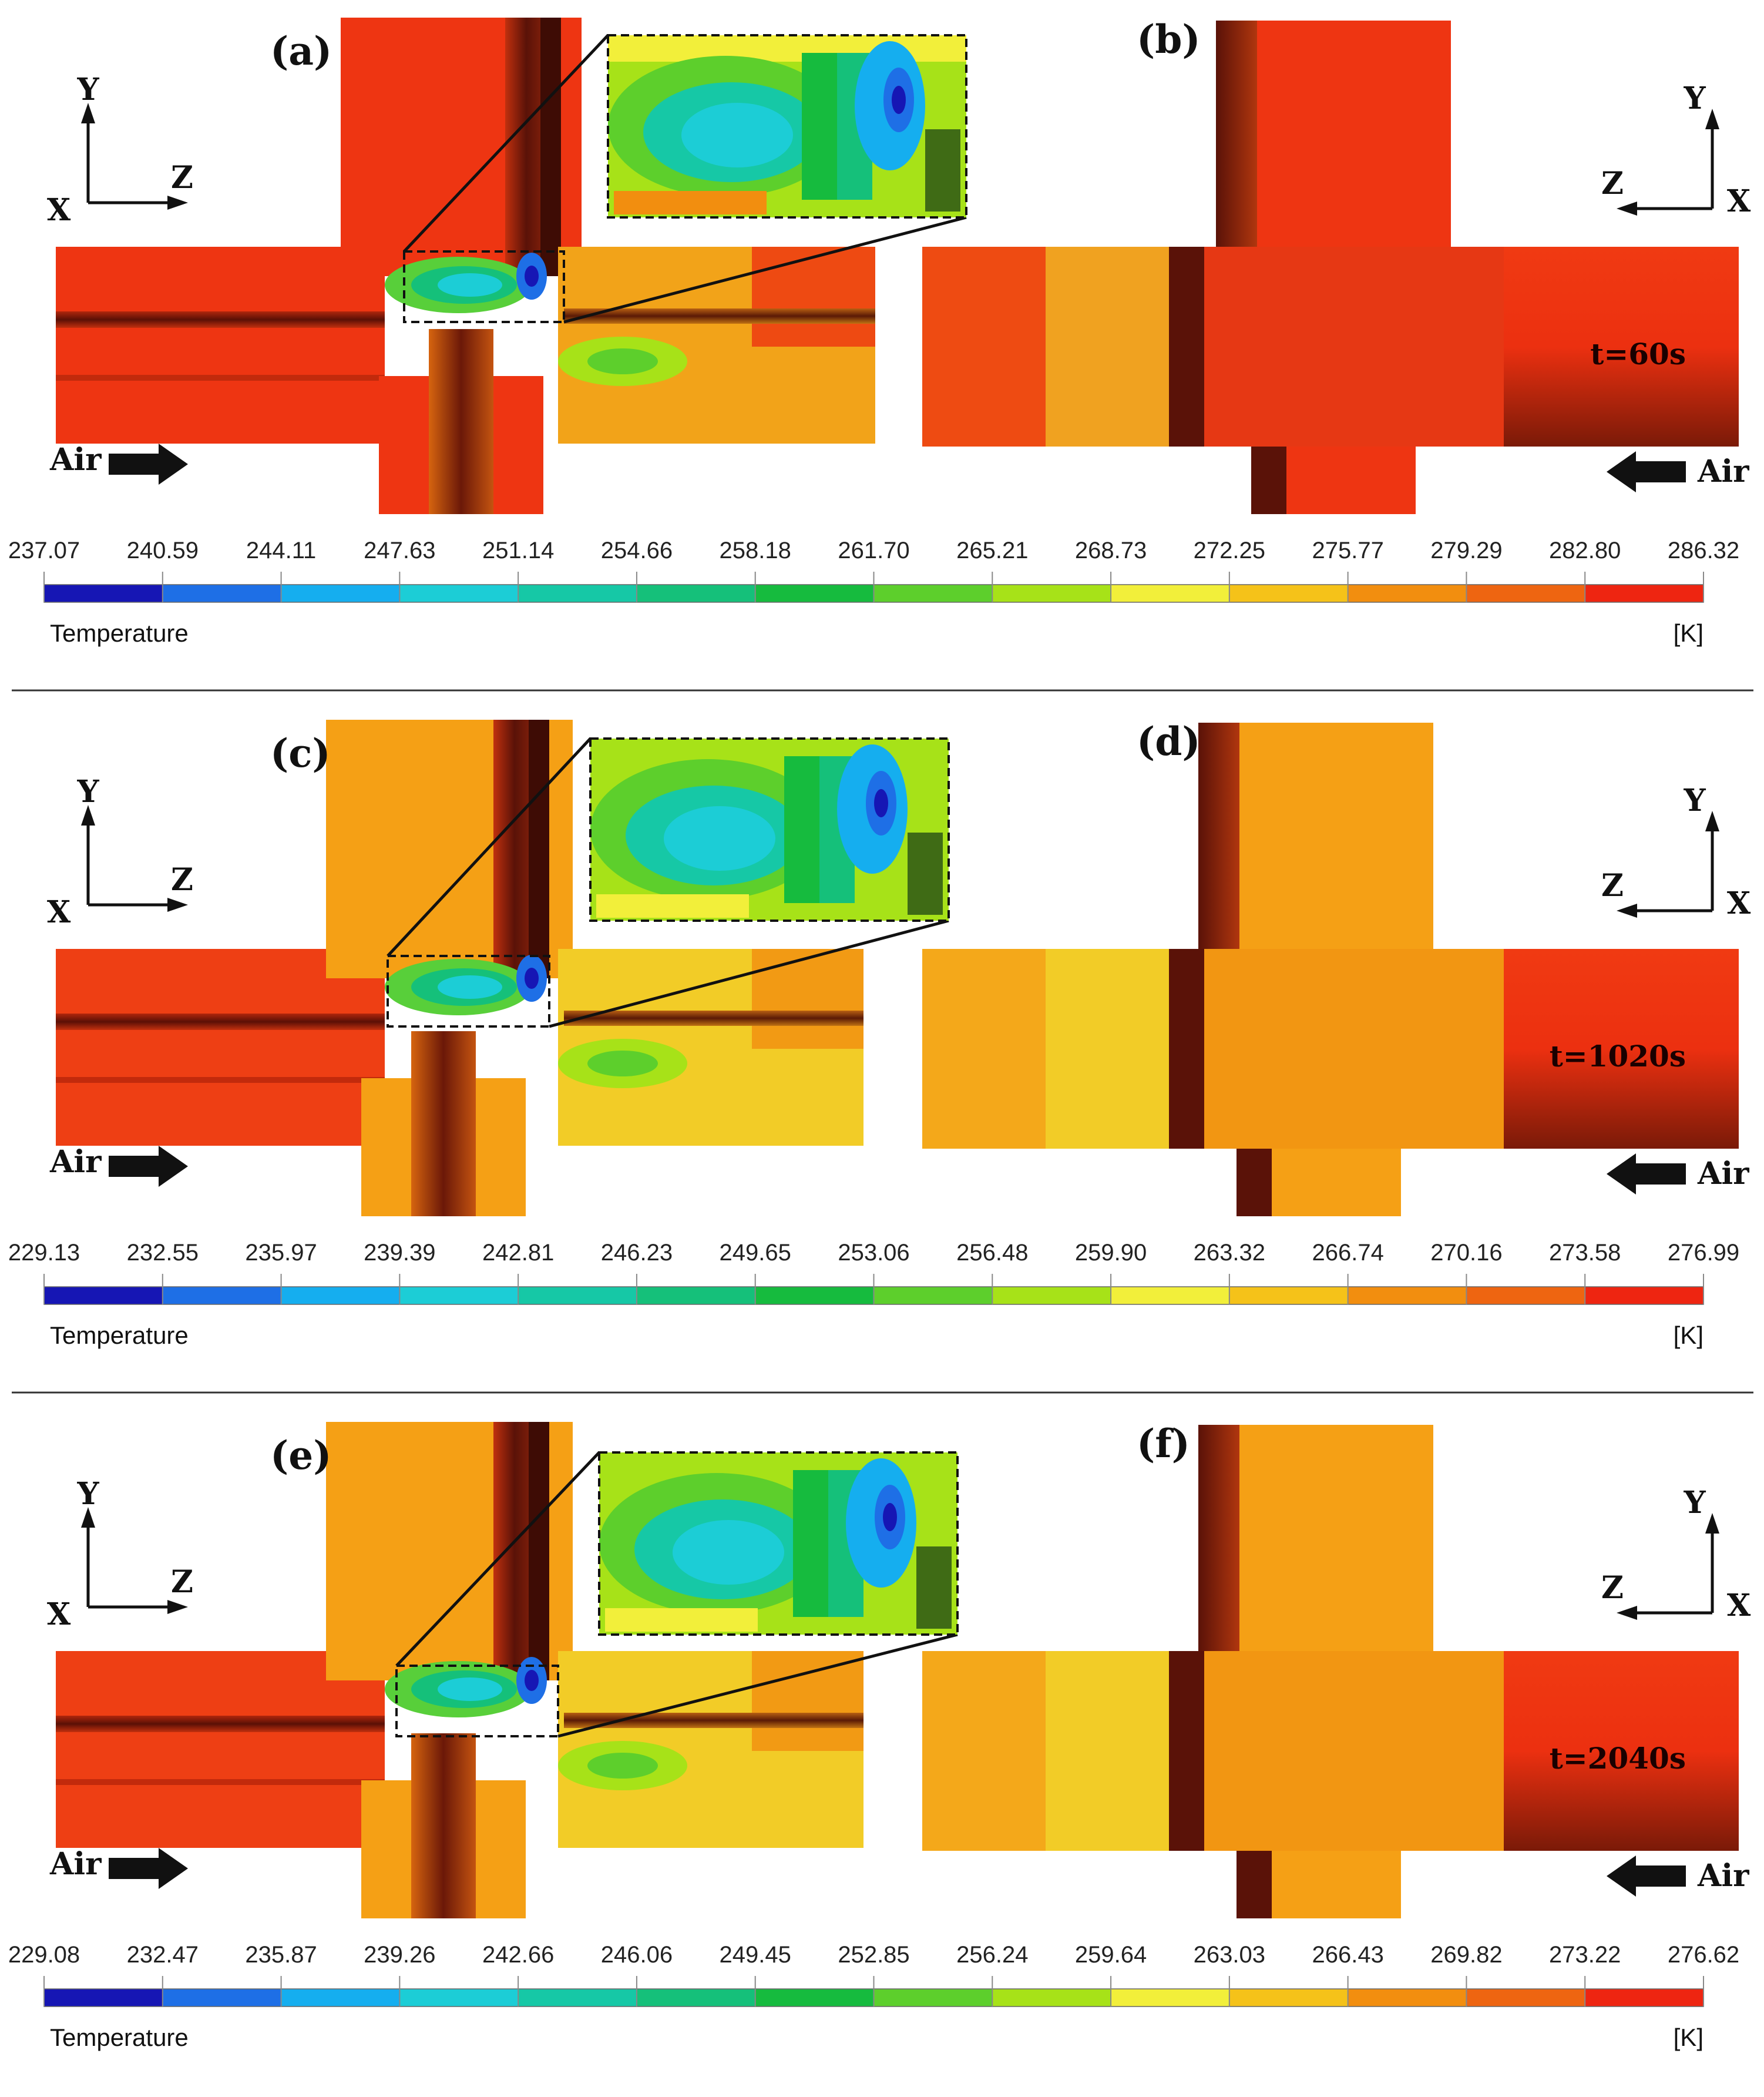  Describe the element at coordinates (672, 906) in the screenshot. I see `inset-bottom-band` at that location.